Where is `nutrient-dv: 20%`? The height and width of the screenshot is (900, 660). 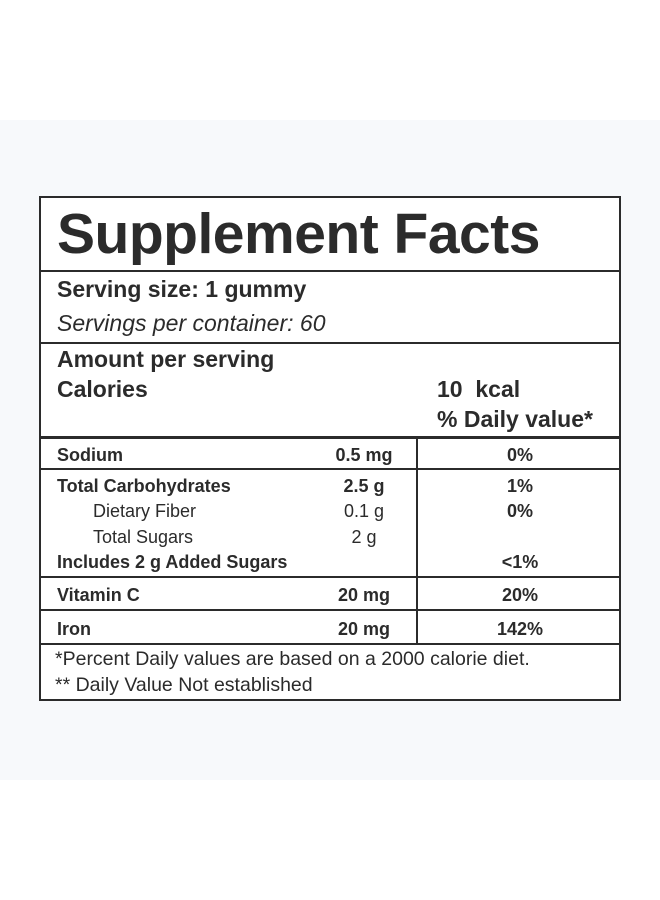
nutrient-dv: 20% is located at coordinates (520, 595).